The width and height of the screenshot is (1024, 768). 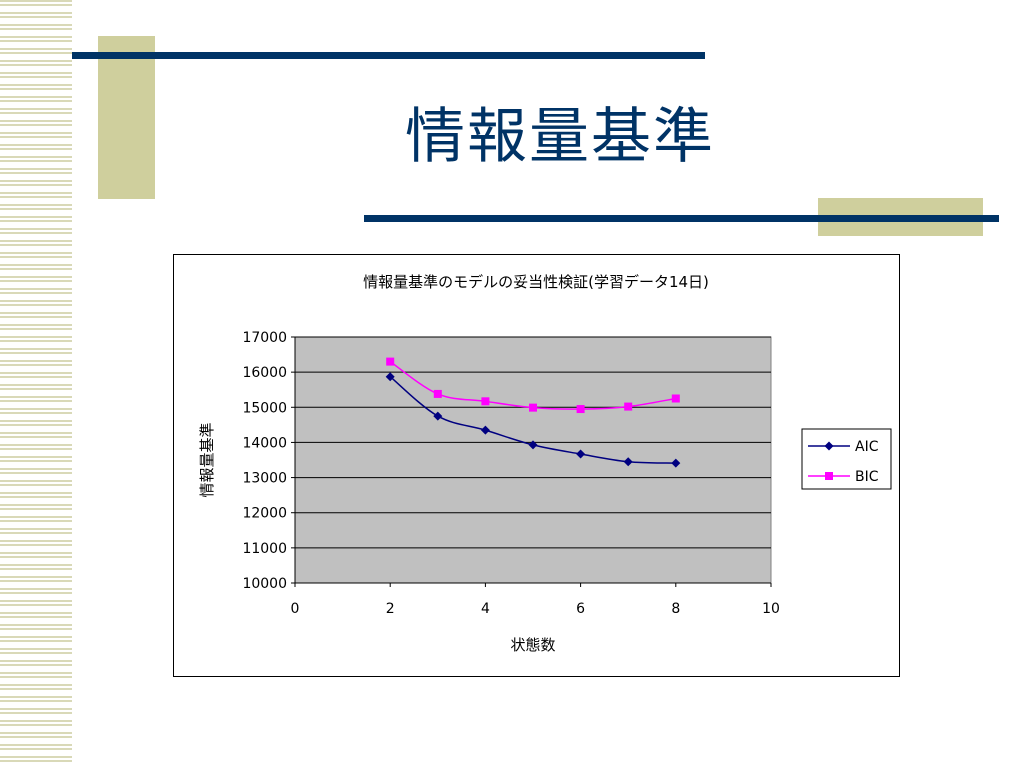 What do you see at coordinates (268, 461) in the screenshot?
I see `y-axis-ticks: 10000 11000 12000 13000 14000 15000 16000 17000` at bounding box center [268, 461].